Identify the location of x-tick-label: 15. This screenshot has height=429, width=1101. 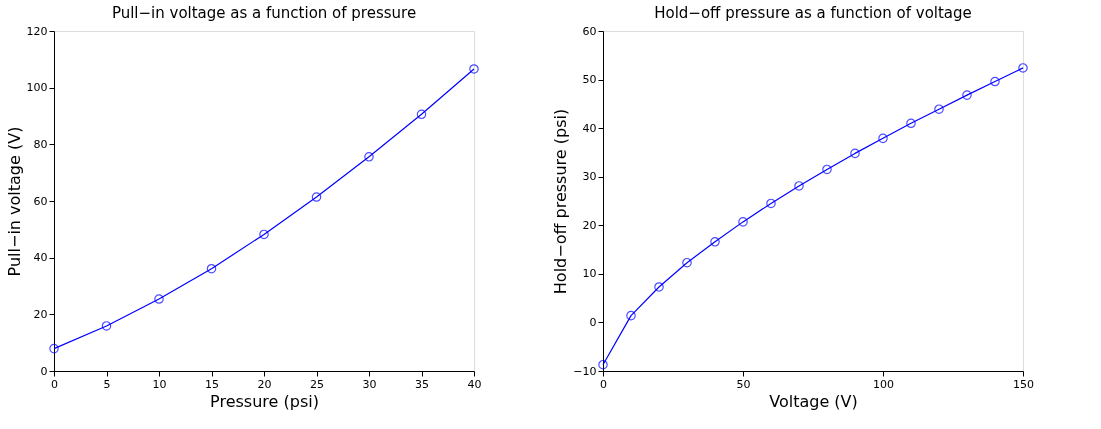
(212, 384).